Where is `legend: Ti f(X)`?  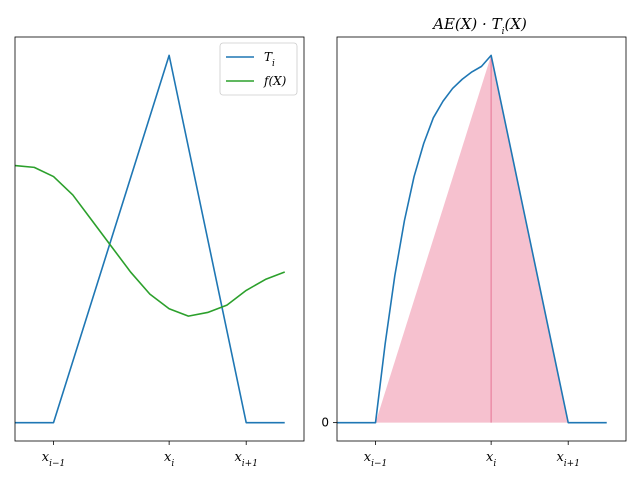 legend: Ti f(X) is located at coordinates (258, 69).